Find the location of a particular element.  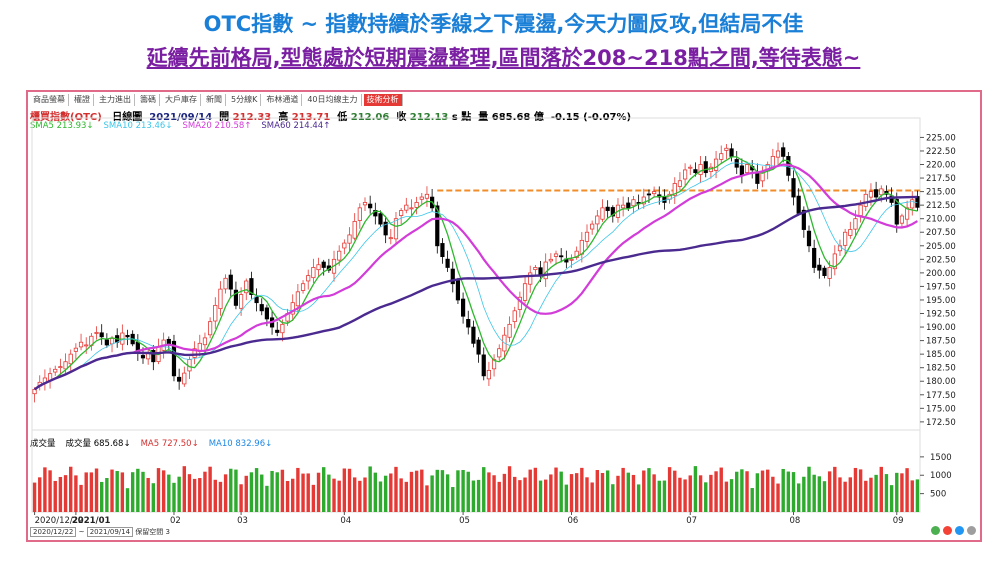

tab-5: 新聞 is located at coordinates (214, 100).